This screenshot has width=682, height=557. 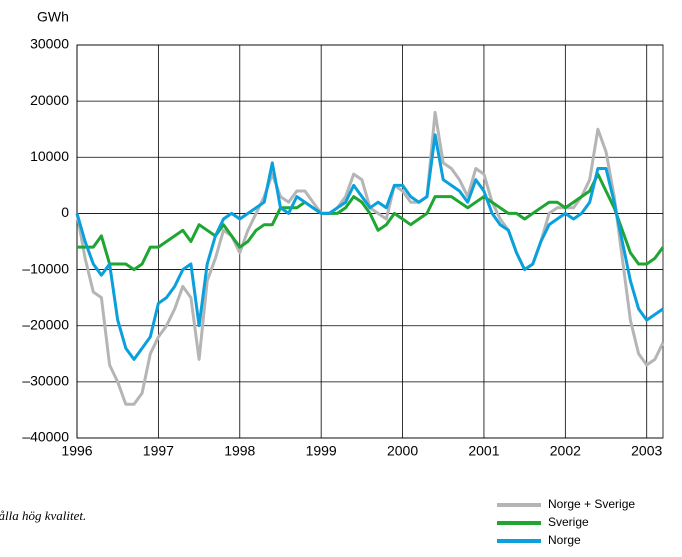 I want to click on x-tick-label: 2001, so click(x=483, y=451).